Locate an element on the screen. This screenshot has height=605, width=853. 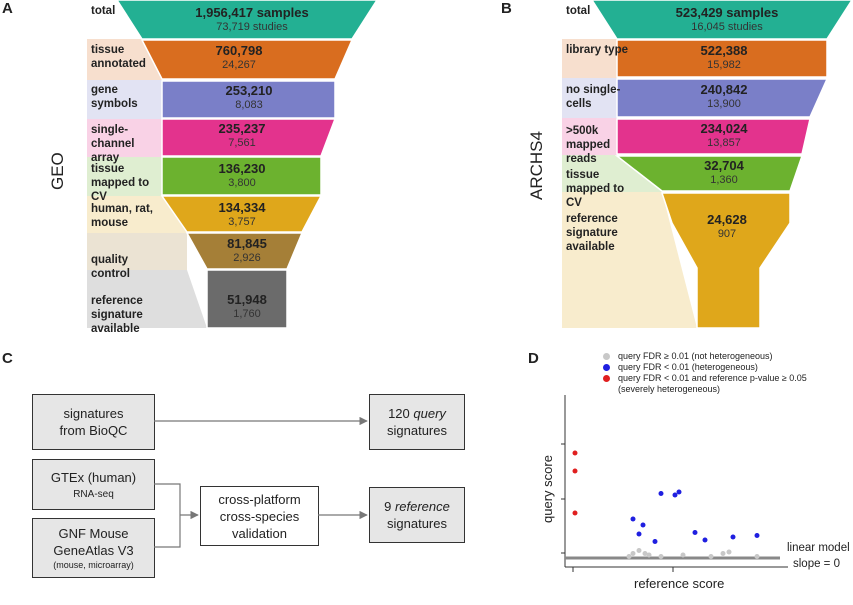
bioqc-line-1: signatures is located at coordinates (93, 413).